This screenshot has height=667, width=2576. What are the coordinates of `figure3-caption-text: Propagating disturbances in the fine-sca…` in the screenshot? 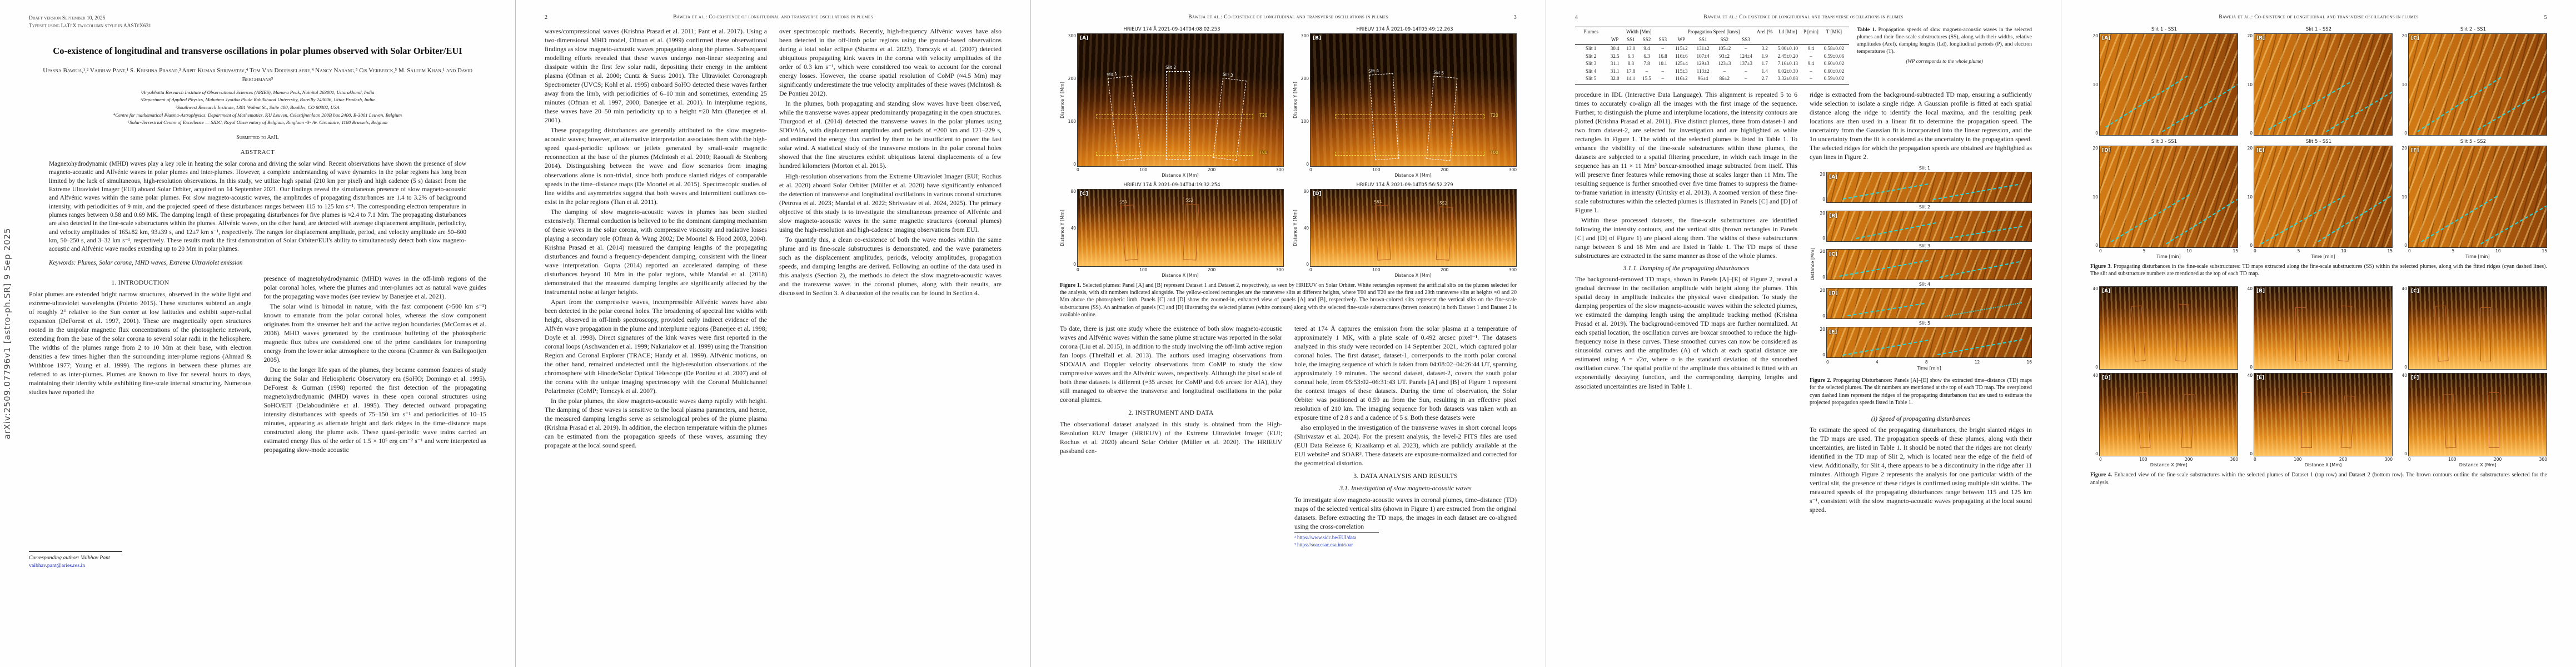 It's located at (2318, 270).